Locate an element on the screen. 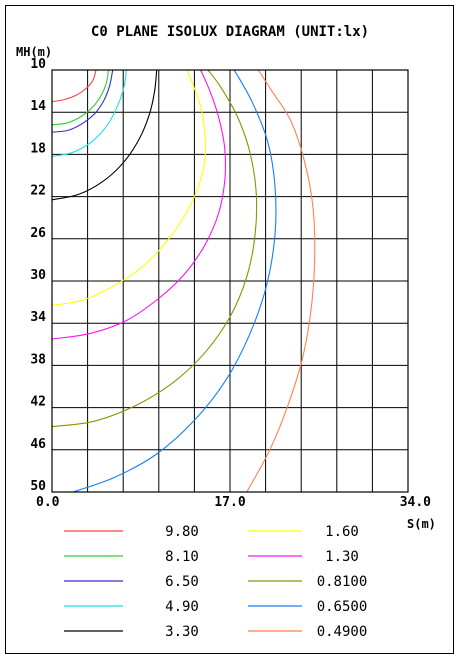 The image size is (461, 661). isolux-curve-1.60 is located at coordinates (129, 187).